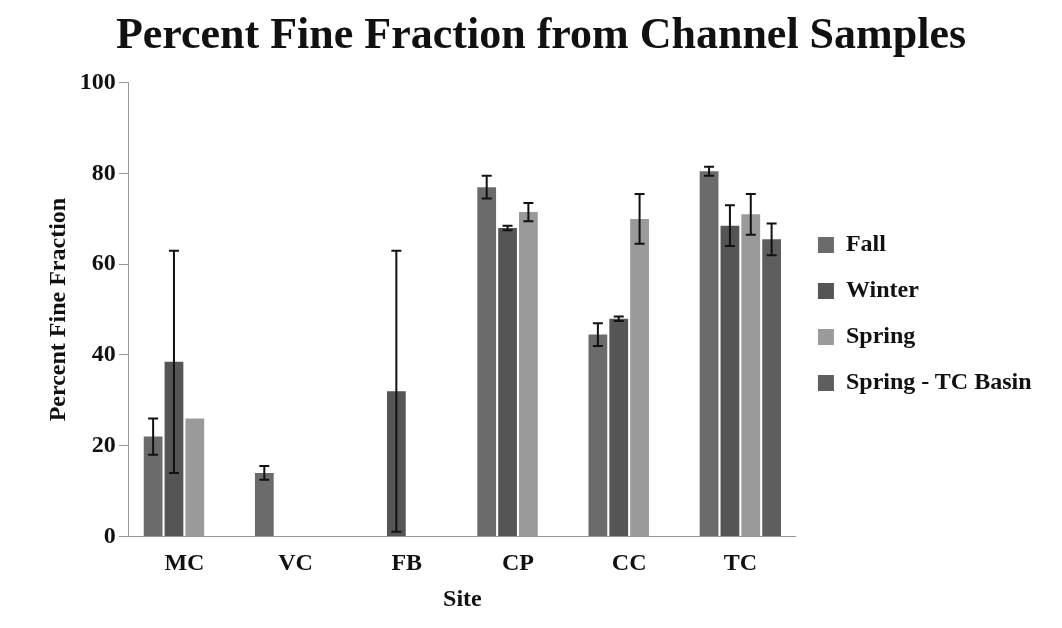 This screenshot has width=1062, height=628. Describe the element at coordinates (541, 33) in the screenshot. I see `chart-title: Percent Fine Fraction from Channel Samples` at that location.